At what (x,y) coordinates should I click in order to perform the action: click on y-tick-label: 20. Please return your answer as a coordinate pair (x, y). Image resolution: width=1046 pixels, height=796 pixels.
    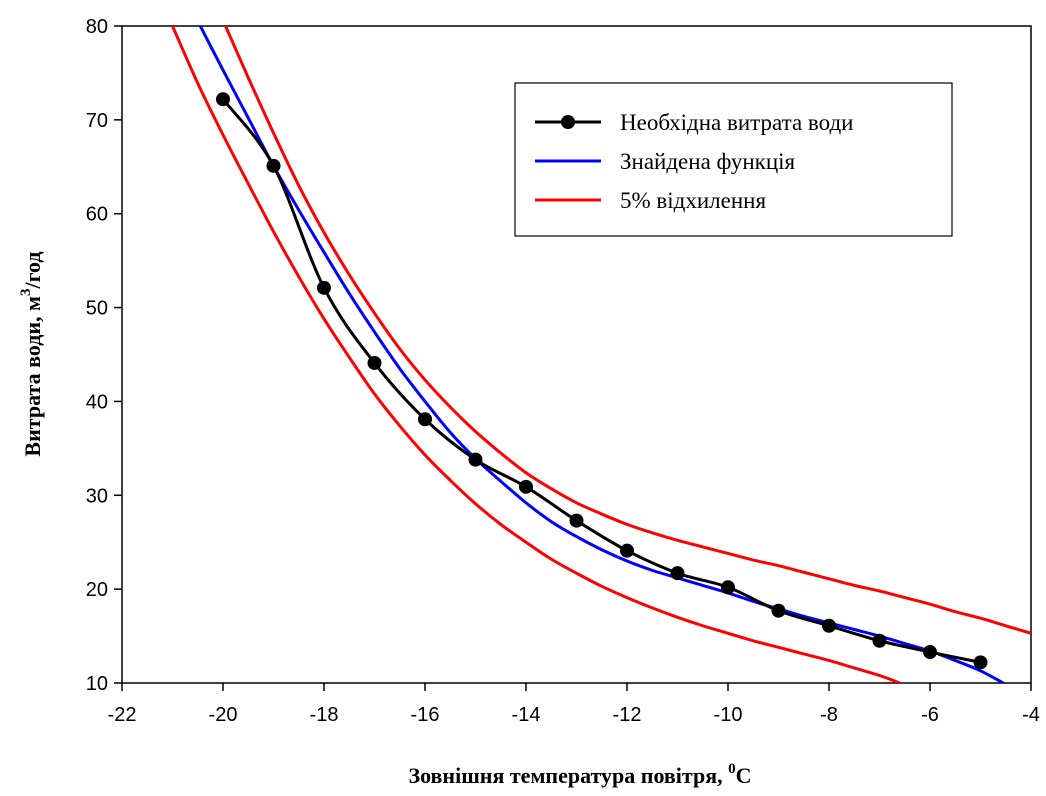
    Looking at the image, I should click on (97, 590).